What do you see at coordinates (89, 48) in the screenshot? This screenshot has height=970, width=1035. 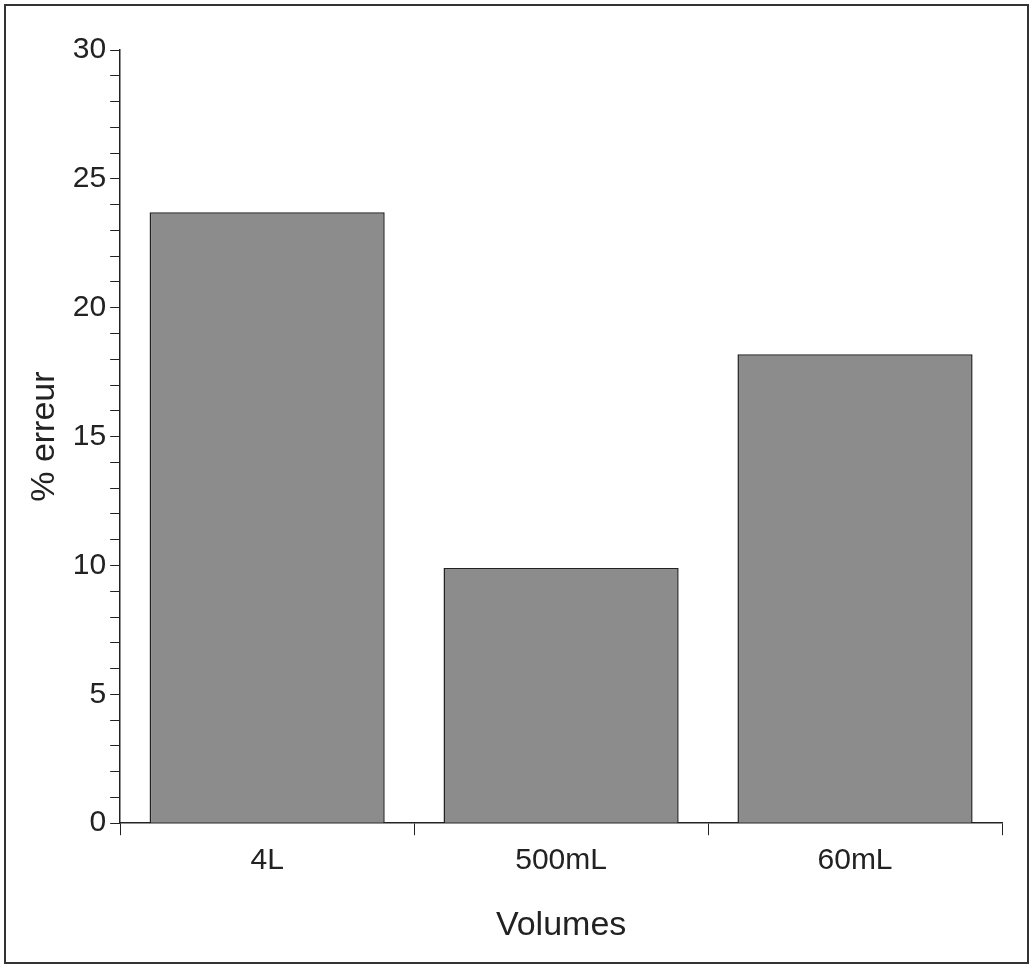 I see `y-tick-label: 30` at bounding box center [89, 48].